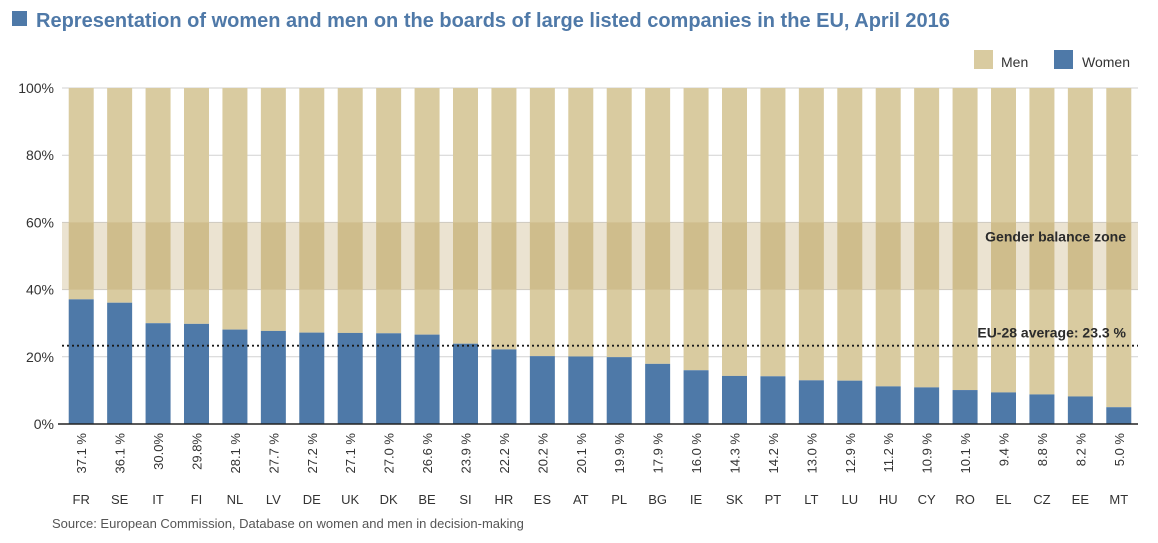  Describe the element at coordinates (849, 499) in the screenshot. I see `category-label: LU` at that location.